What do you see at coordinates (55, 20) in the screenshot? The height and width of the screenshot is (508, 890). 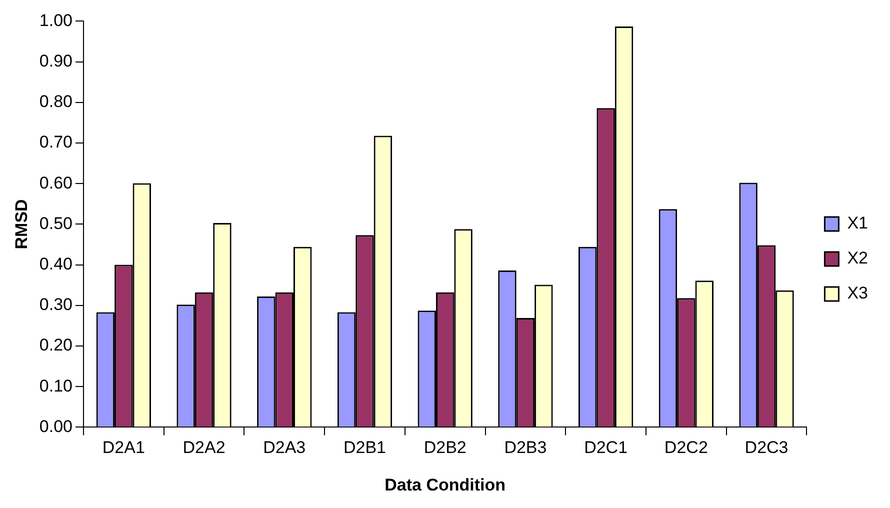 I see `y-tick-label: 1.00` at bounding box center [55, 20].